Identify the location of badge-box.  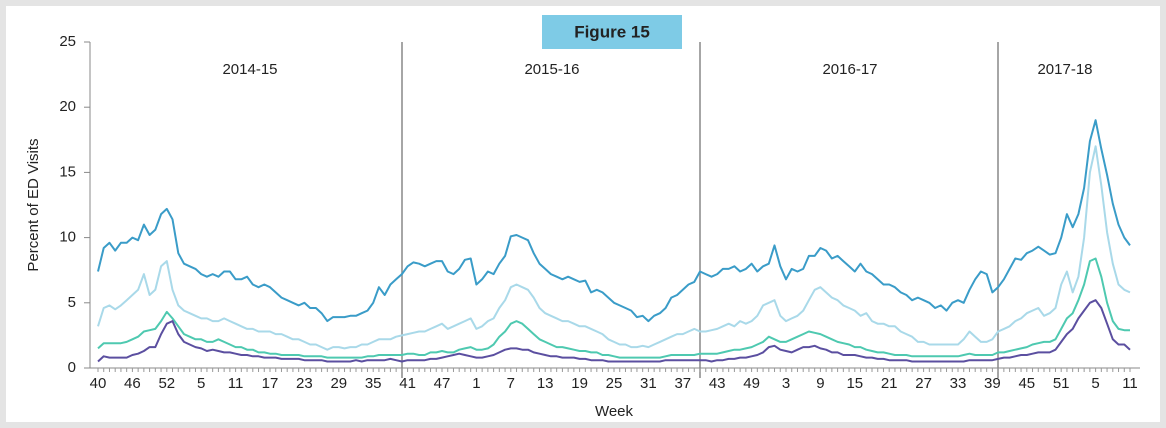
(612, 32).